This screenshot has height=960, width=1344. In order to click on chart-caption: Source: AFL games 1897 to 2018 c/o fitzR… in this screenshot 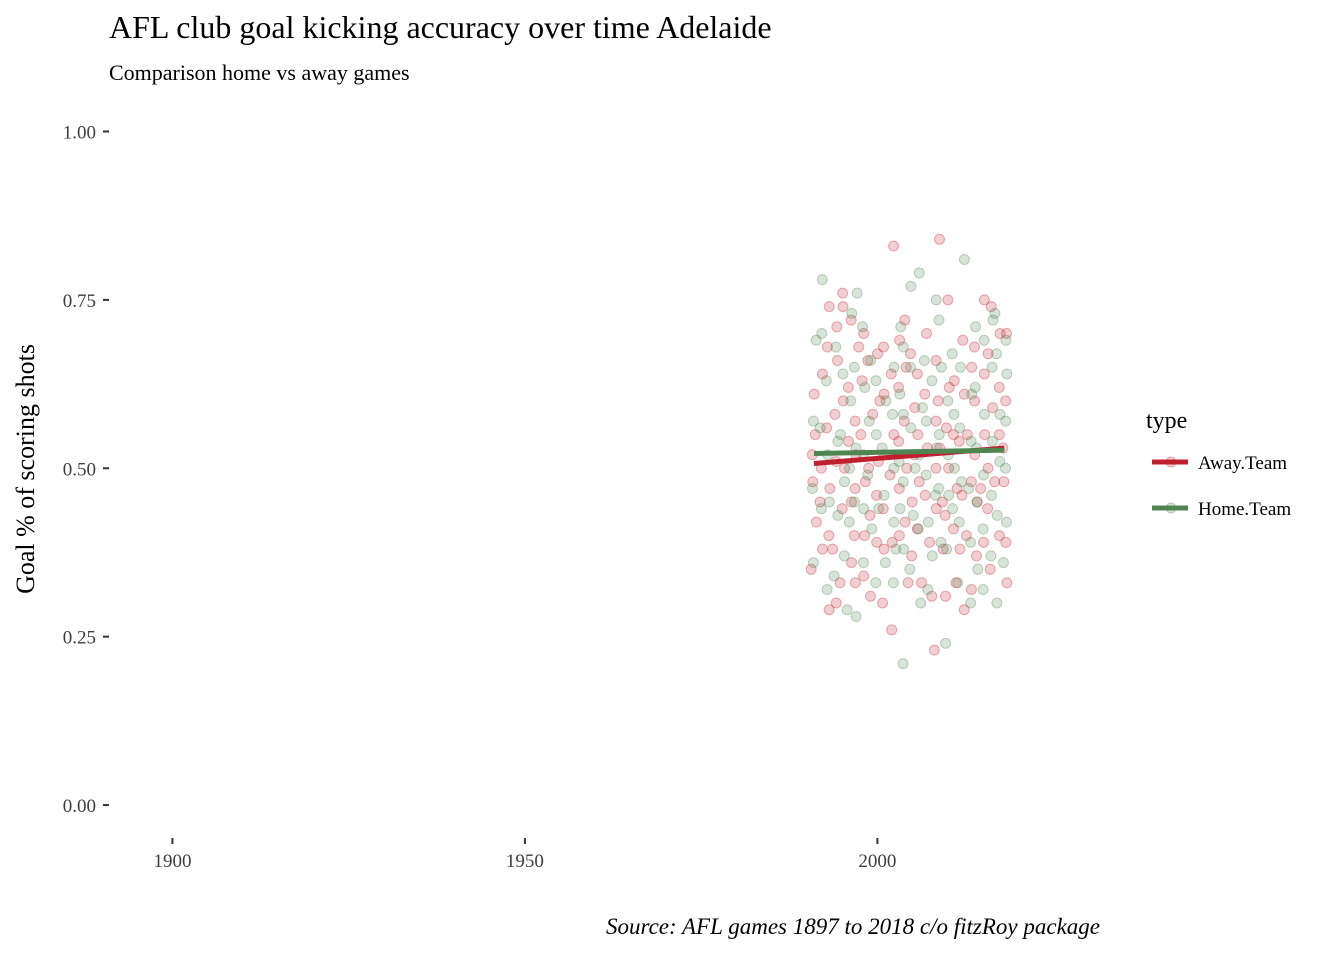, I will do `click(853, 926)`.